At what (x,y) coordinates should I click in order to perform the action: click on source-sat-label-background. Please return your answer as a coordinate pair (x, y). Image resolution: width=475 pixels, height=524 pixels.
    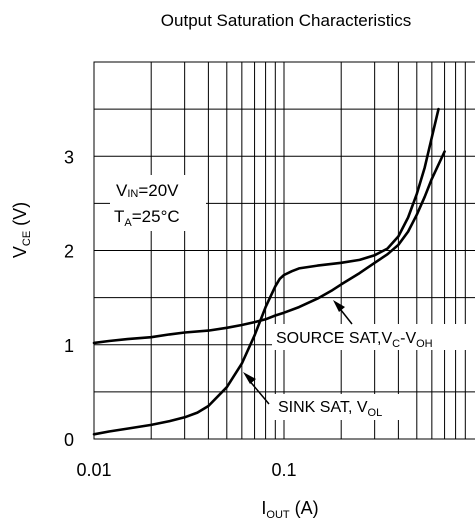
    Looking at the image, I should click on (373, 337).